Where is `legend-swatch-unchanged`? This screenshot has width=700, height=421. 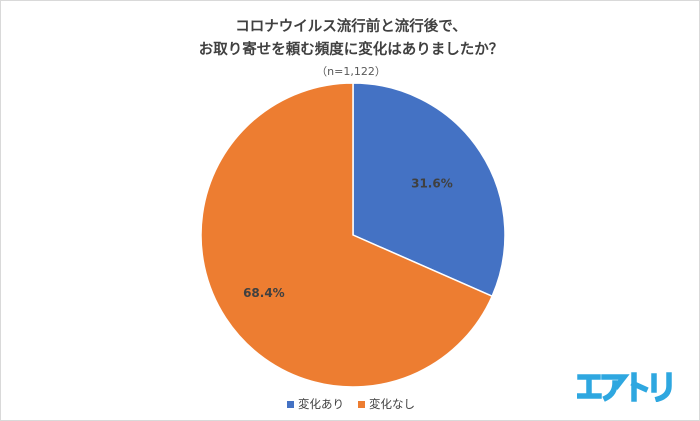
legend-swatch-unchanged is located at coordinates (361, 404).